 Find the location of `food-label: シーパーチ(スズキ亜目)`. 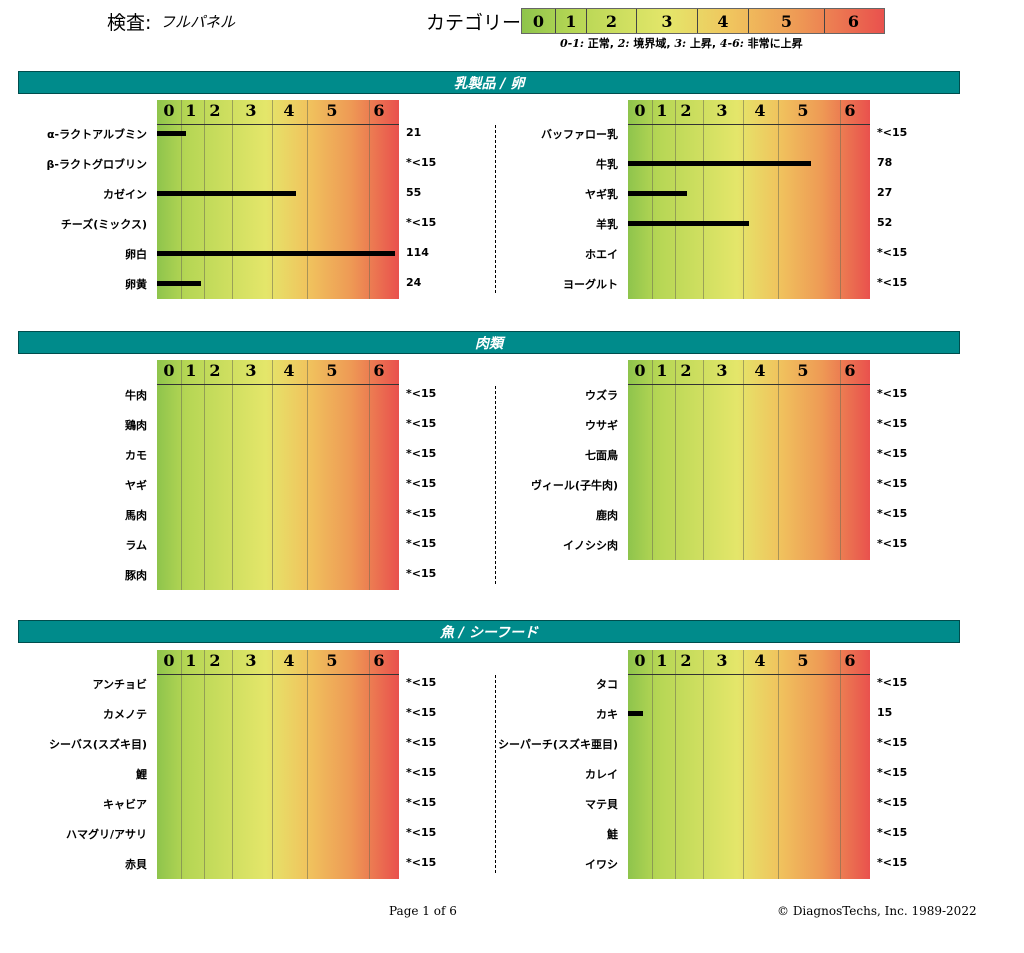

food-label: シーパーチ(スズキ亜目) is located at coordinates (558, 744).